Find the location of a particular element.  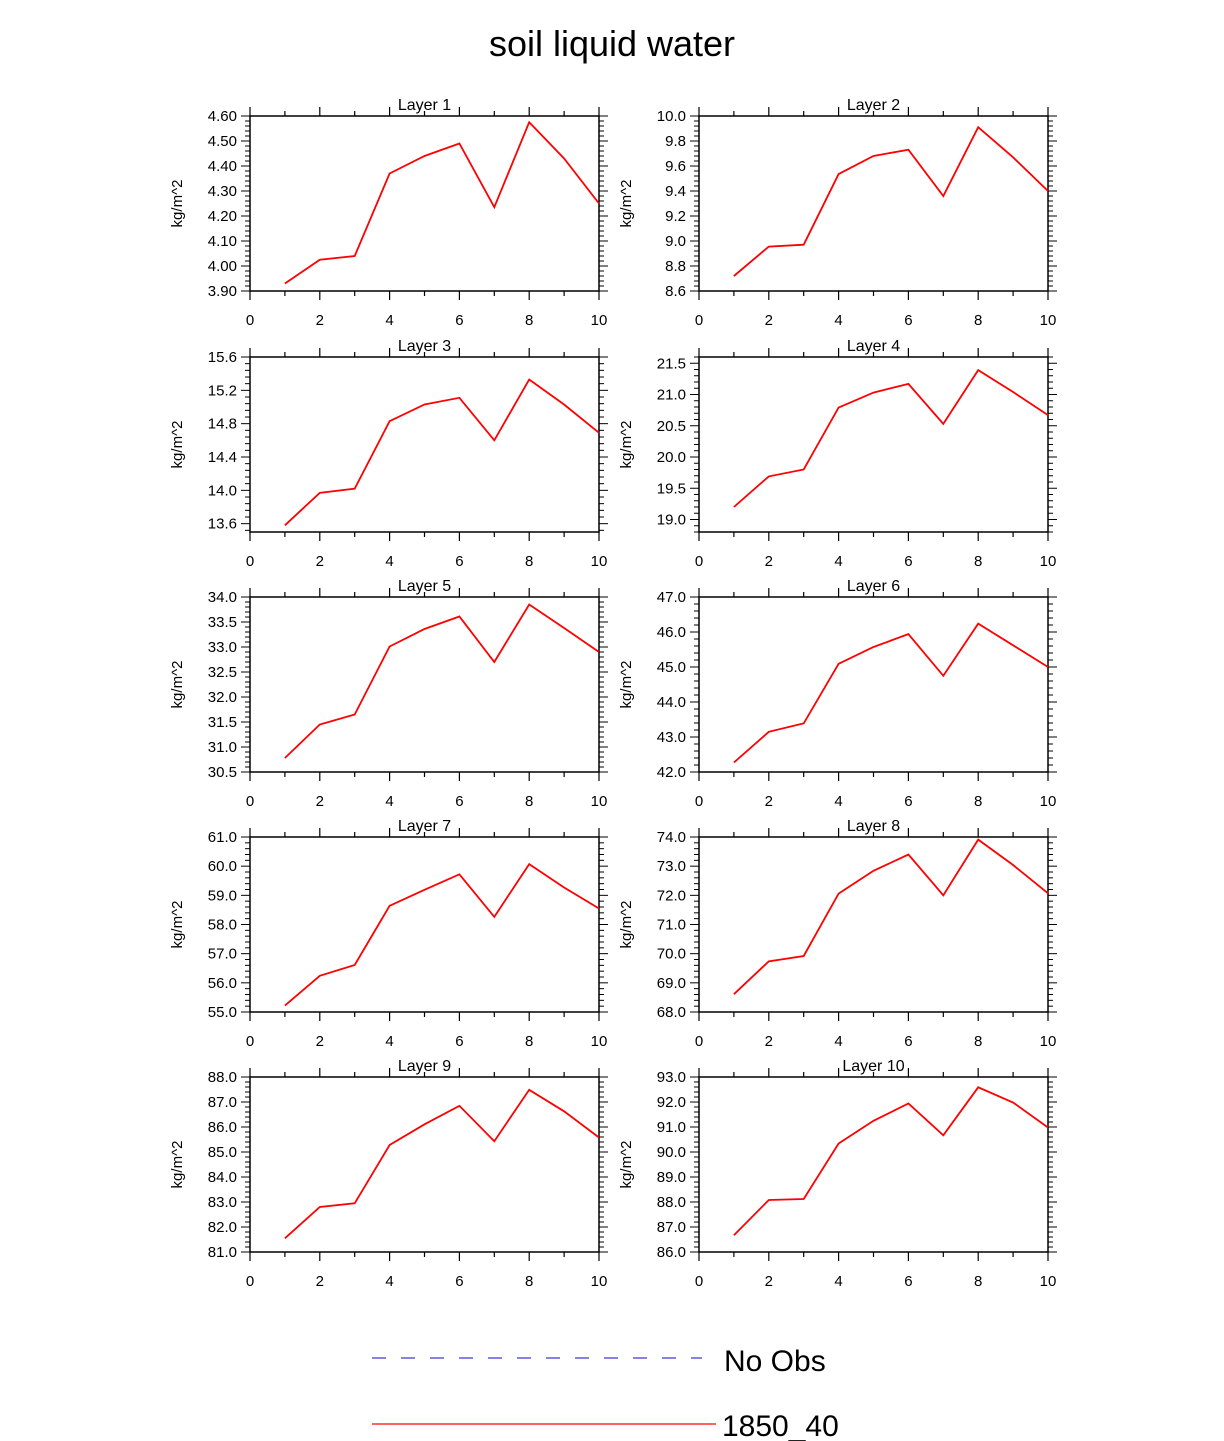

y-tick-label: 69.0 is located at coordinates (671, 983).